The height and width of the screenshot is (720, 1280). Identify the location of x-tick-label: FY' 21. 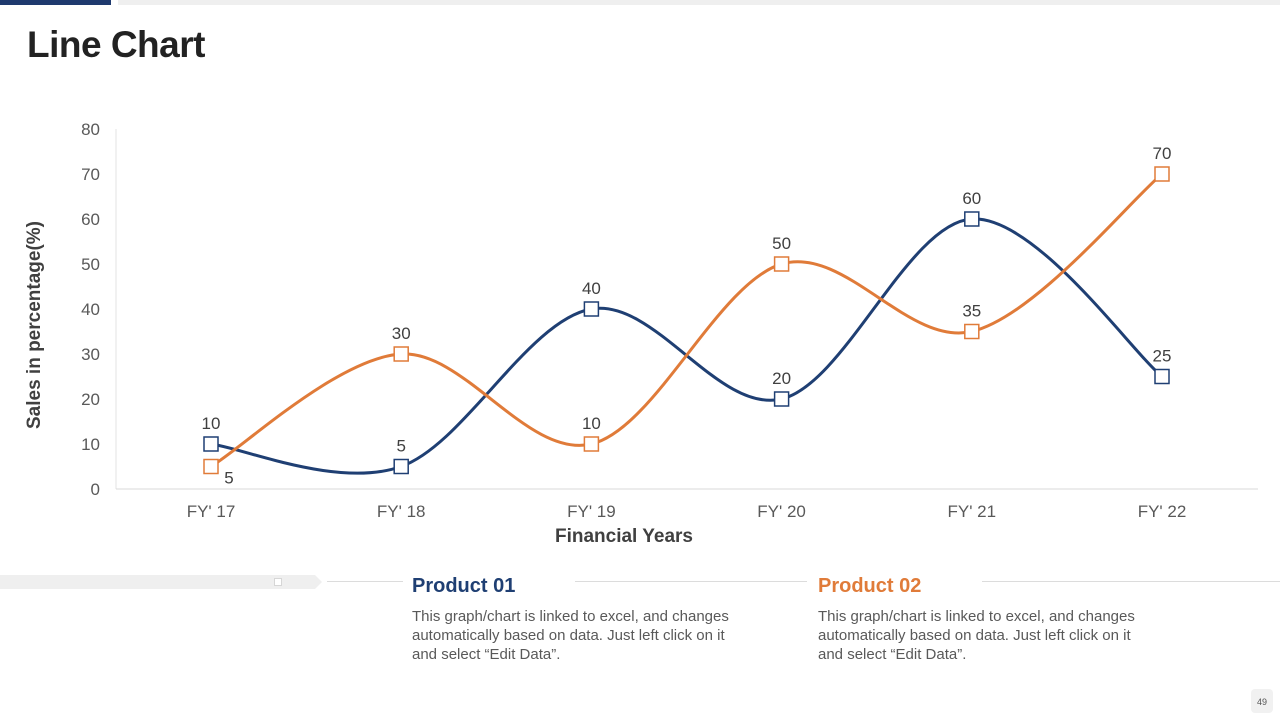
(971, 511).